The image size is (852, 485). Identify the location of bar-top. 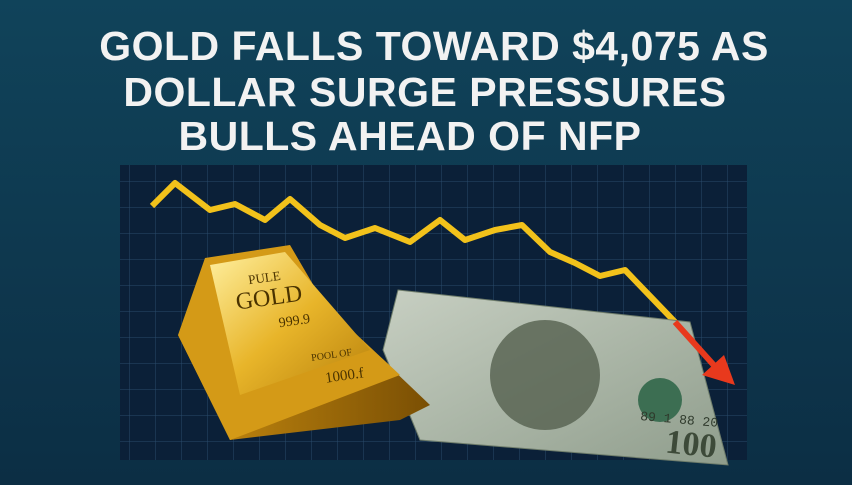
(290, 323).